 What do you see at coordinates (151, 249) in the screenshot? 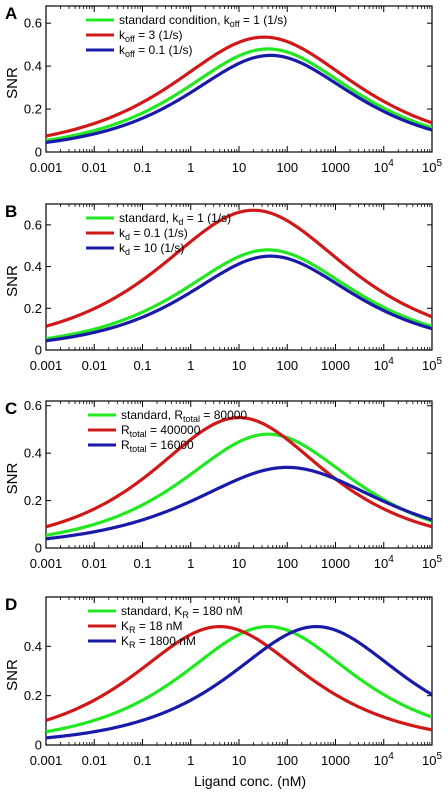
I see `legend-label: kd = 10 (1/s)` at bounding box center [151, 249].